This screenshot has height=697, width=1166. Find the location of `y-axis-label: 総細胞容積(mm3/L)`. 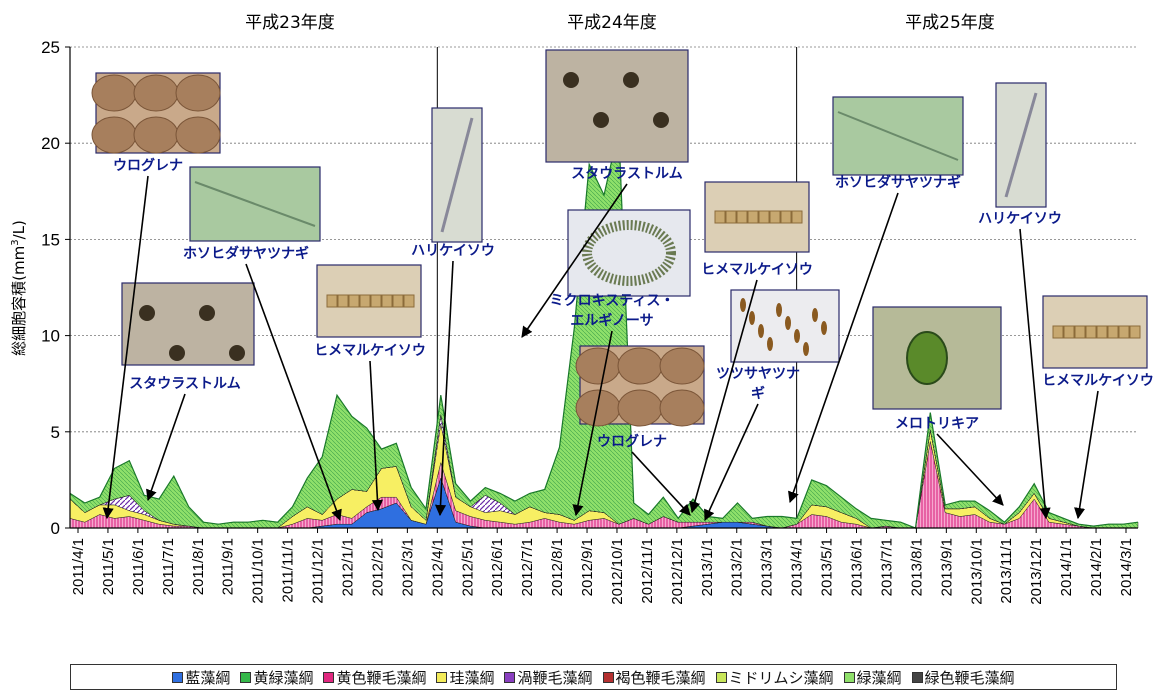

y-axis-label: 総細胞容積(mm3/L) is located at coordinates (19, 288).